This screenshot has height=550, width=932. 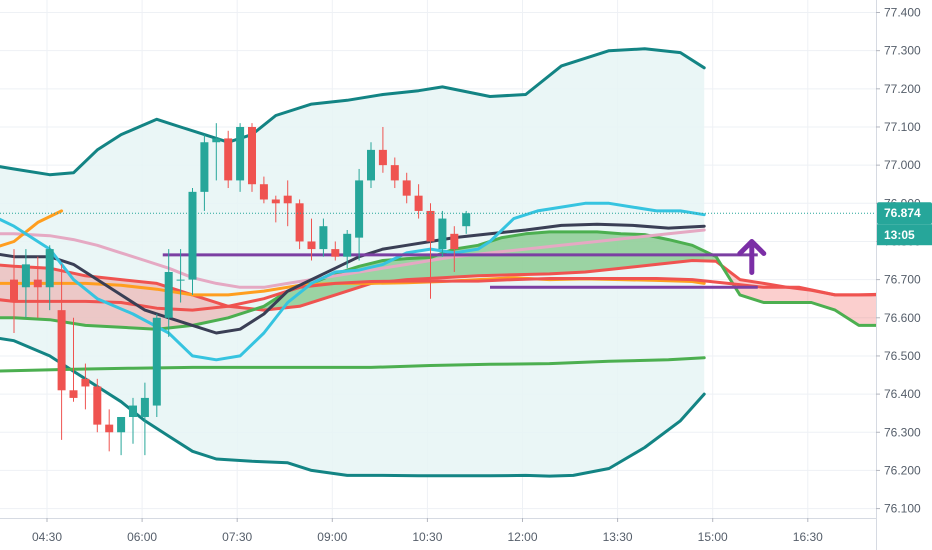 I want to click on leading-span-b-line, so click(x=438, y=285).